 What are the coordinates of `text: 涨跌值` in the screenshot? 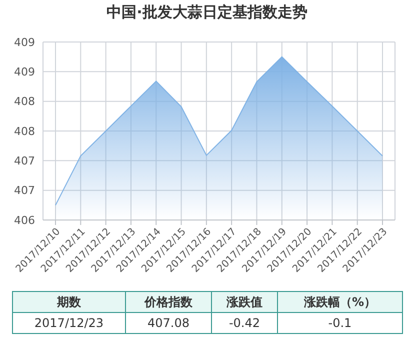 It's located at (245, 302).